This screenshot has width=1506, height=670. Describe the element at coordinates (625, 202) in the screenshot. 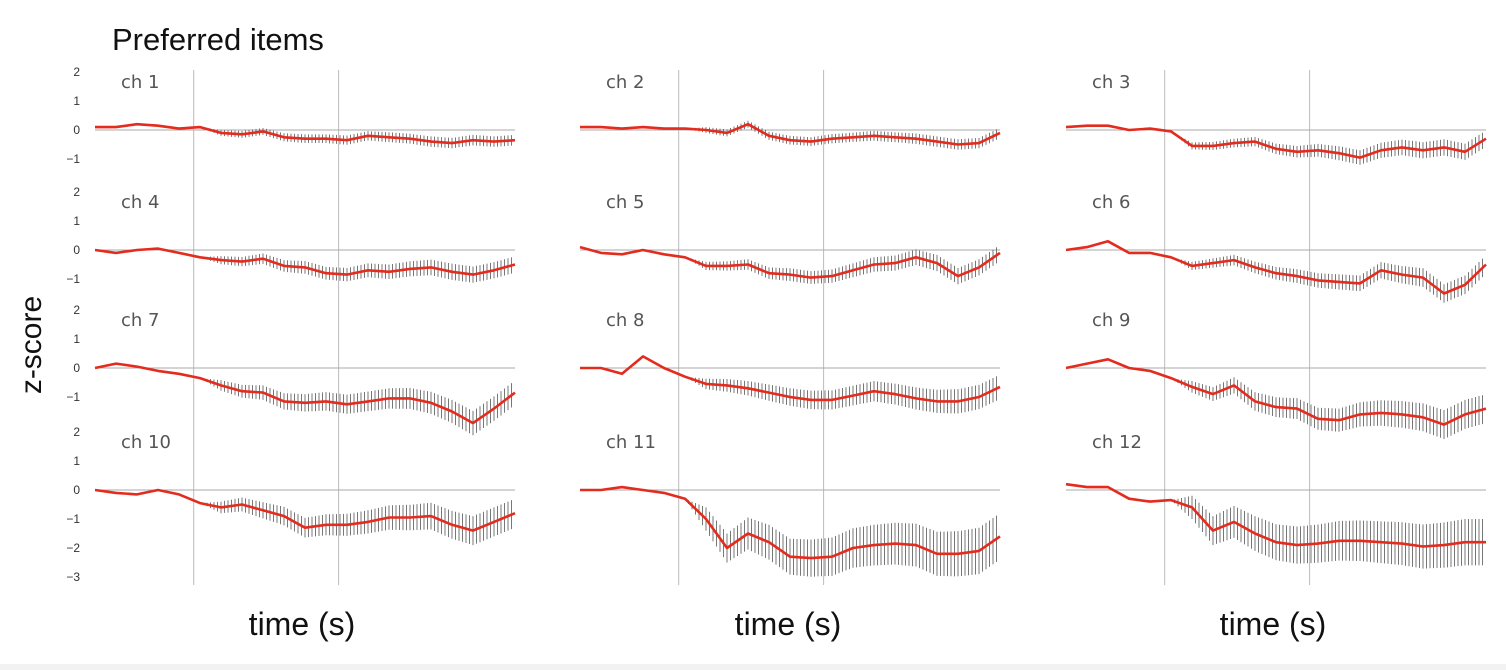

I see `panel-label: ch 5` at that location.